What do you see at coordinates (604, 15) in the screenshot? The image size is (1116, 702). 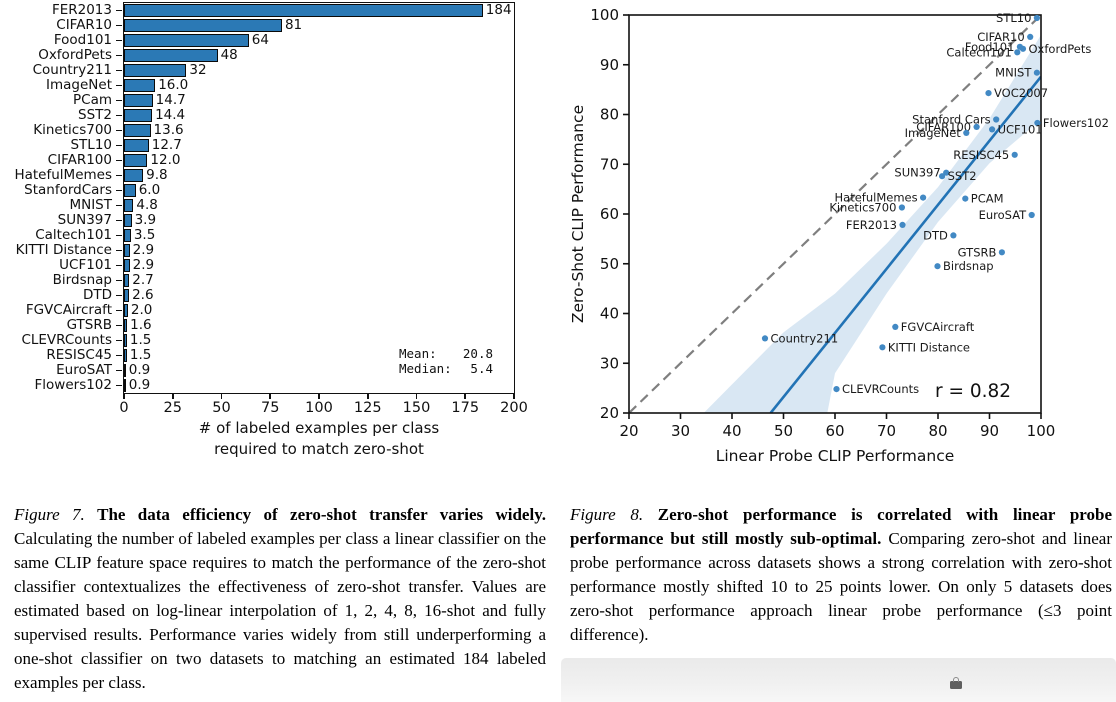 I see `y-tick-label: 100` at bounding box center [604, 15].